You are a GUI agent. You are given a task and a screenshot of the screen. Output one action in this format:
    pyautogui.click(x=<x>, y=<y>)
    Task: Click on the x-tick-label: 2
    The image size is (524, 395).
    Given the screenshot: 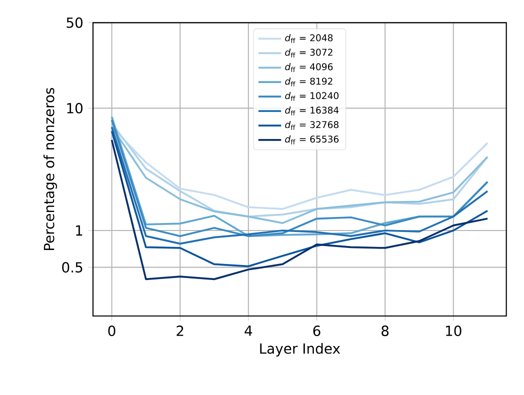 What is the action you would take?
    pyautogui.click(x=180, y=331)
    